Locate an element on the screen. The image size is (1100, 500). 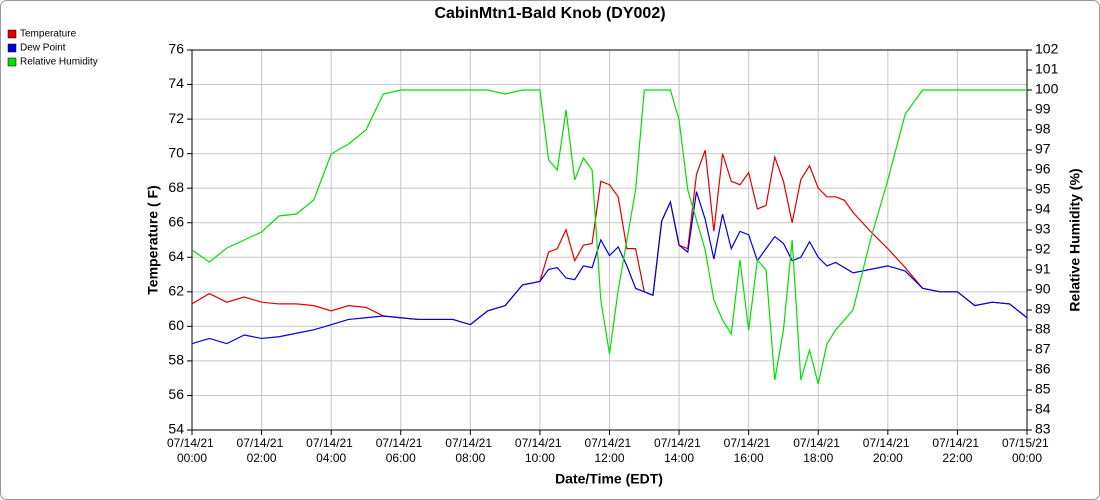
x-tick-label: 07/14/21 18:00 is located at coordinates (818, 450).